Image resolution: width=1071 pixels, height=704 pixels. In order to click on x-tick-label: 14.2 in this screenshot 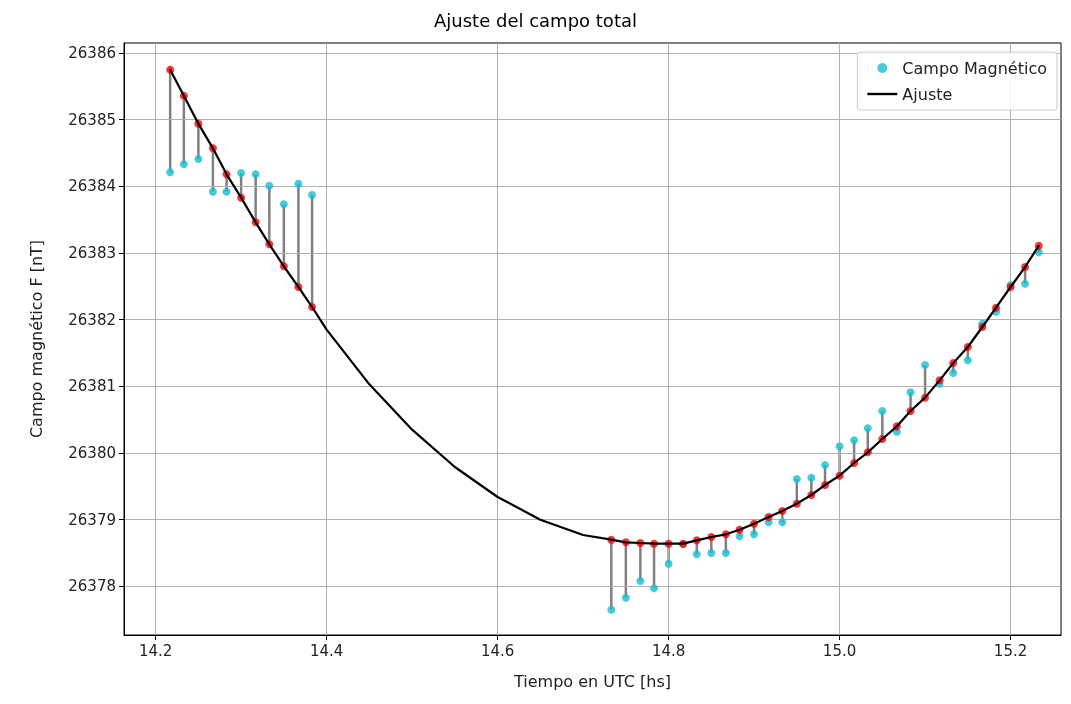, I will do `click(155, 650)`.